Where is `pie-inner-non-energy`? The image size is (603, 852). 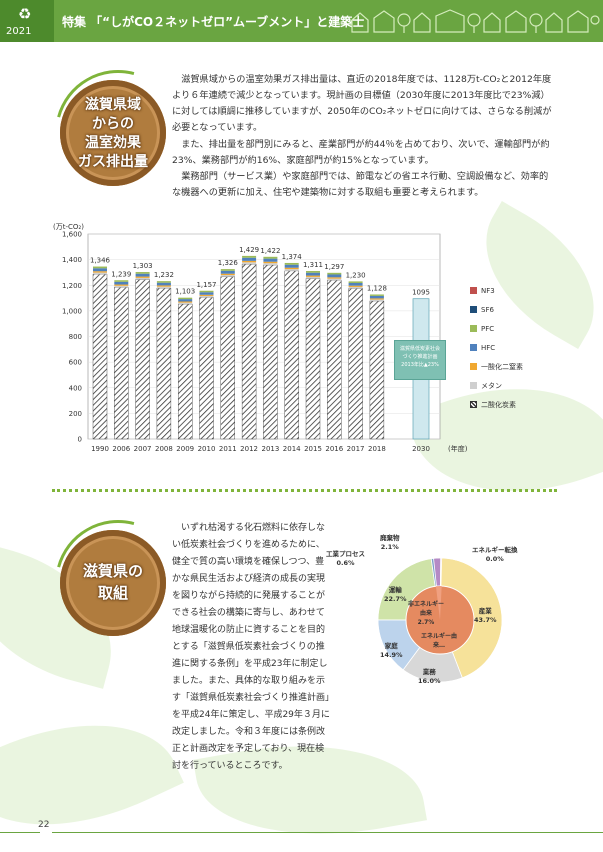
pie-inner-non-energy is located at coordinates (438, 603).